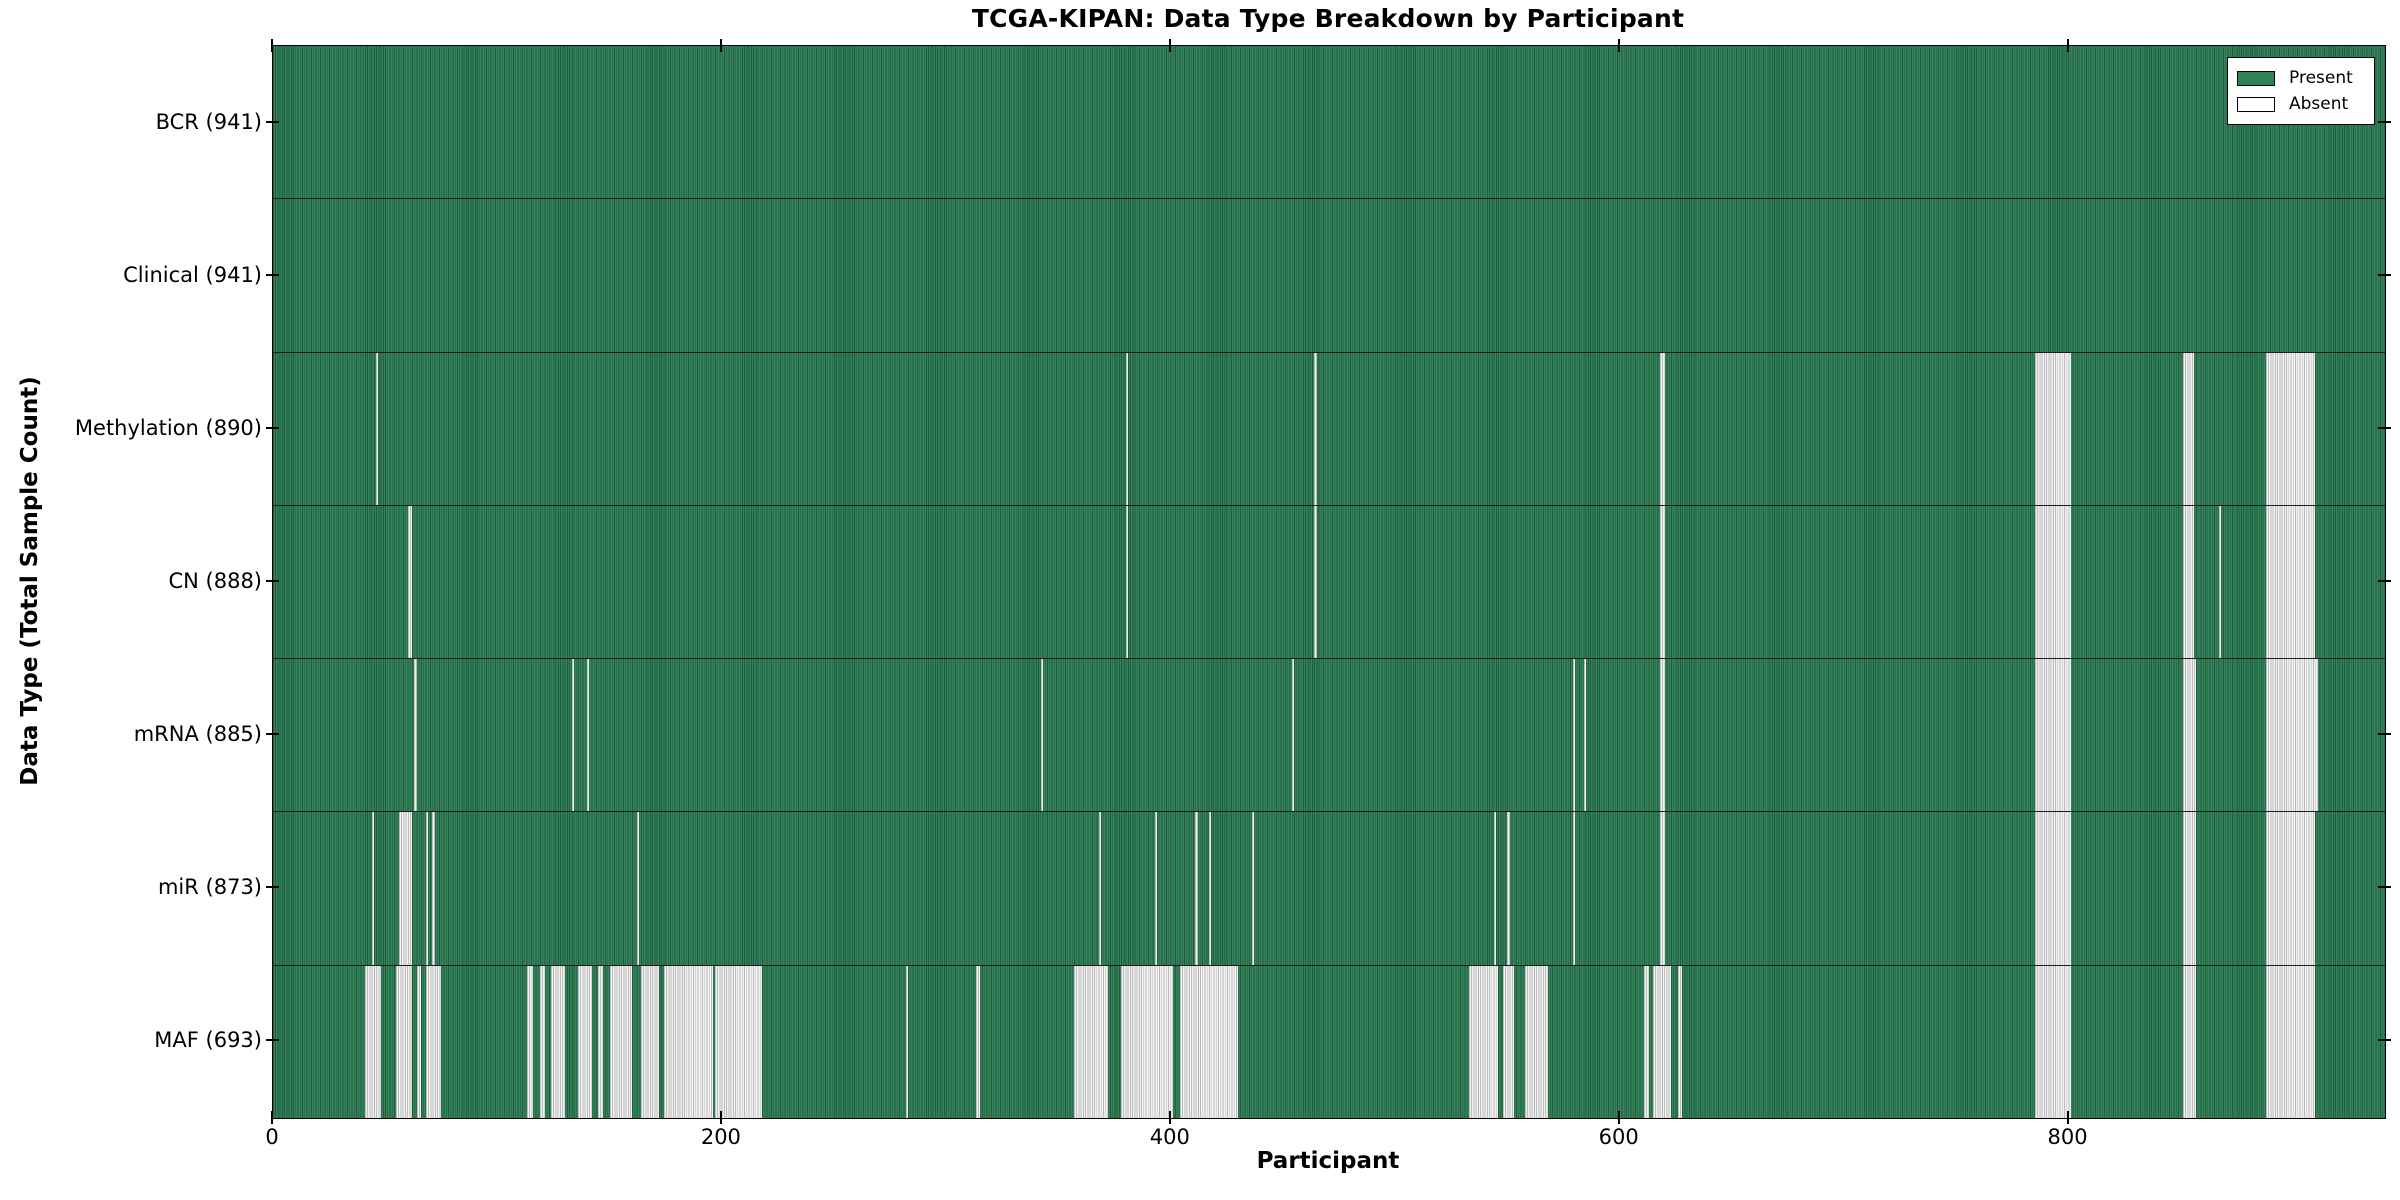  What do you see at coordinates (720, 1137) in the screenshot?
I see `x-tick-label: 200` at bounding box center [720, 1137].